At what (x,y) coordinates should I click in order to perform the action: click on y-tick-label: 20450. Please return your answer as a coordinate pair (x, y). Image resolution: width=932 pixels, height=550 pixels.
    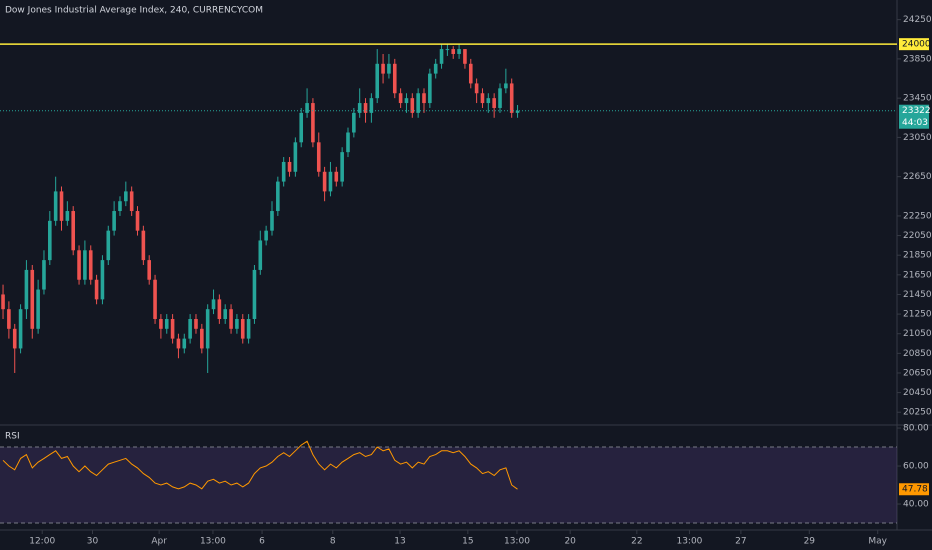
    Looking at the image, I should click on (917, 393).